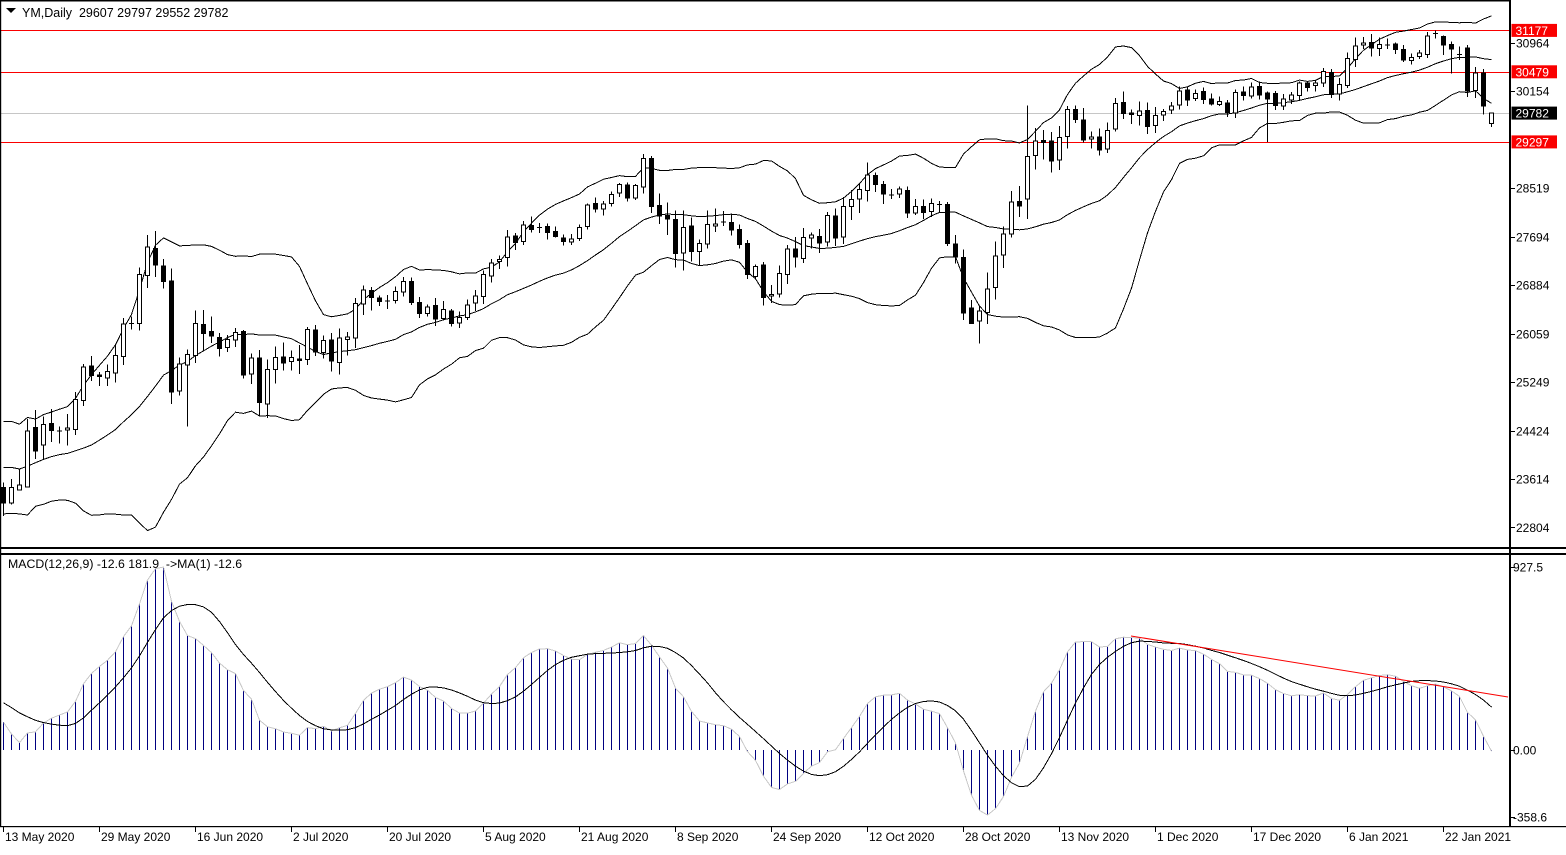 Image resolution: width=1566 pixels, height=855 pixels. Describe the element at coordinates (1533, 44) in the screenshot. I see `svg-text: 30964` at that location.